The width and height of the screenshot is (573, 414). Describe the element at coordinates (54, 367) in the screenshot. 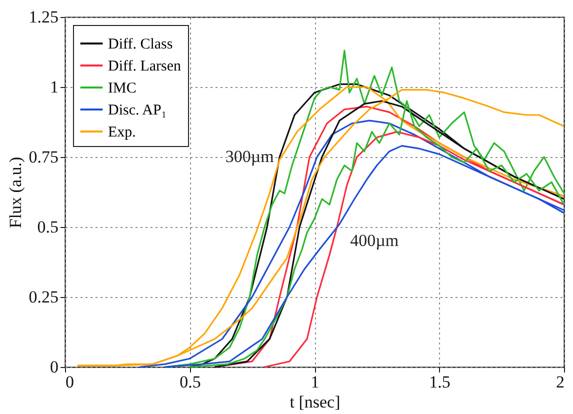

I see `y-tick-label: 0` at that location.